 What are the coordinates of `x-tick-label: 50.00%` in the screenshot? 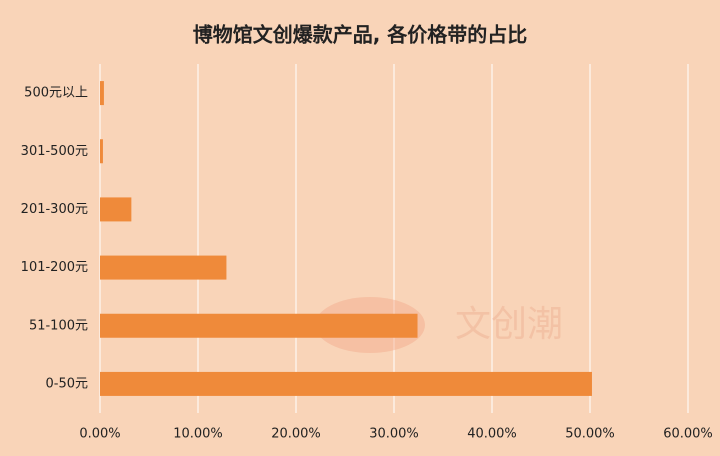 It's located at (590, 434).